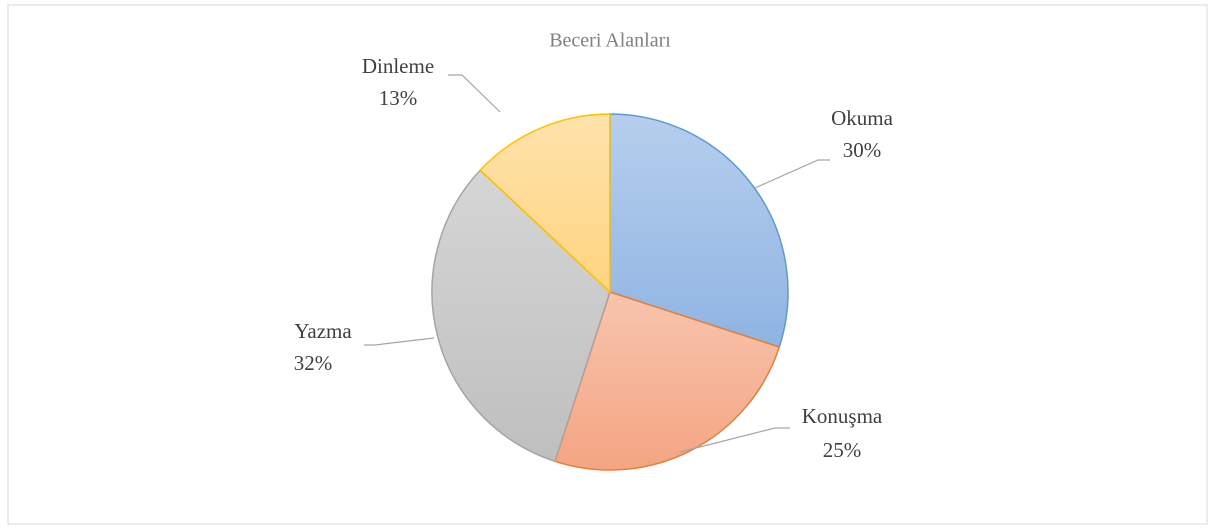  I want to click on slice-value-label: 30%, so click(862, 150).